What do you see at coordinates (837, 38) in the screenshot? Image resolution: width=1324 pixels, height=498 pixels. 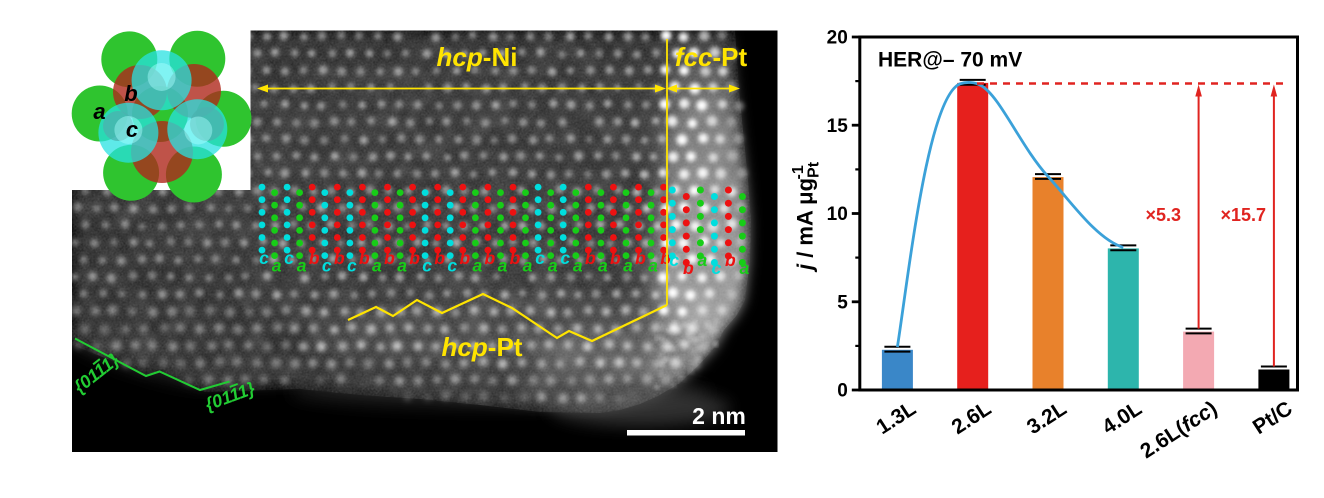 I see `svg-text: 20` at bounding box center [837, 38].